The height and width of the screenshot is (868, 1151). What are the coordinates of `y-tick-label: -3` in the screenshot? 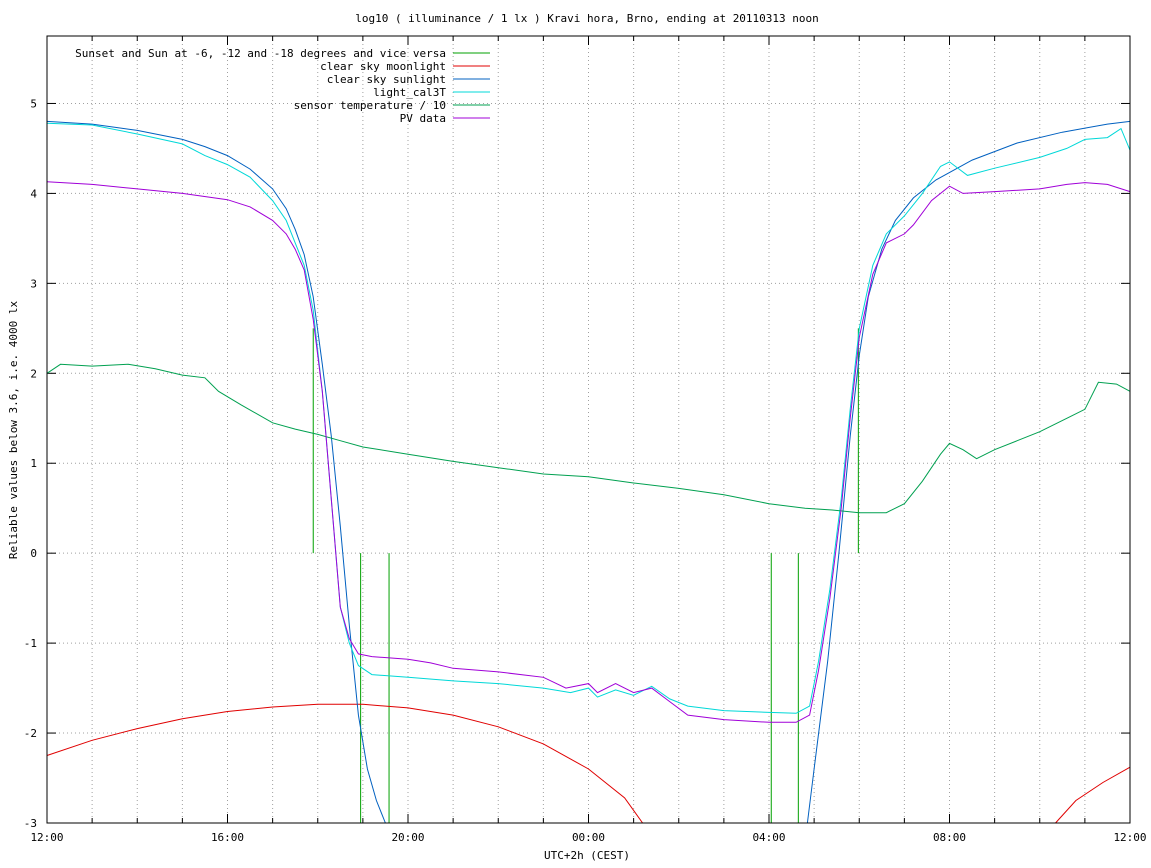 It's located at (30, 823).